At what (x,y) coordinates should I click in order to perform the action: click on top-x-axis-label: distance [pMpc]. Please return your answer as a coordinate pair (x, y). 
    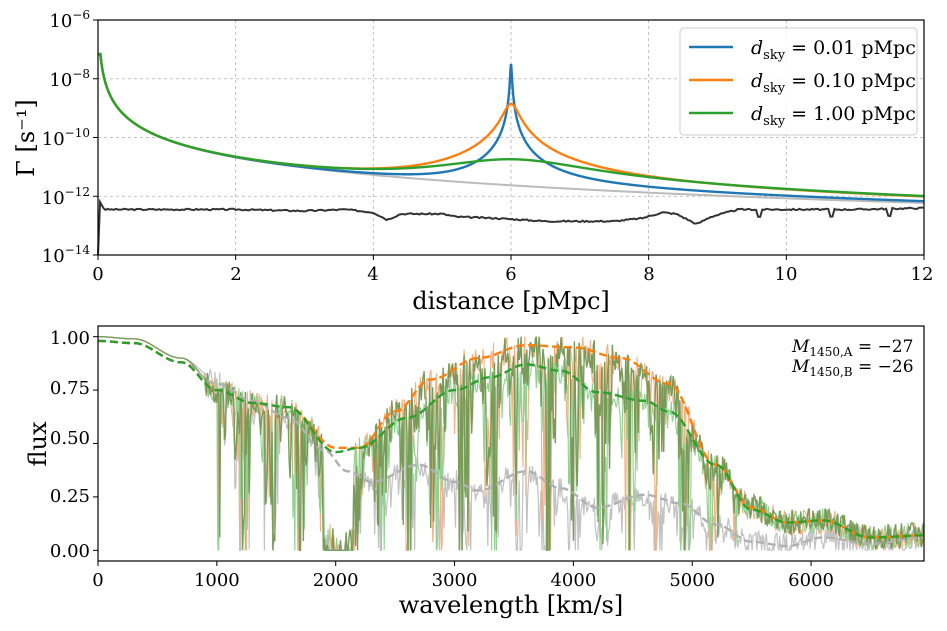
    Looking at the image, I should click on (511, 301).